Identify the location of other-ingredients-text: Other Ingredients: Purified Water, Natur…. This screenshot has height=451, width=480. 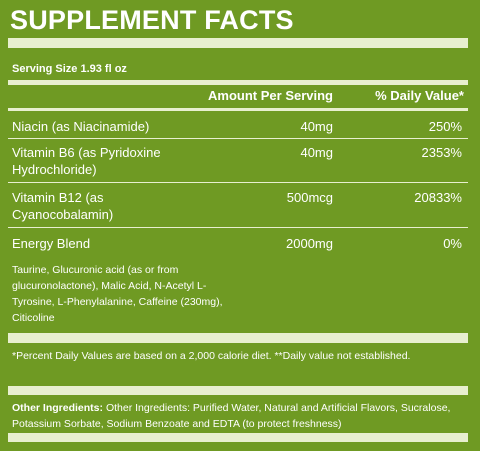
(231, 416).